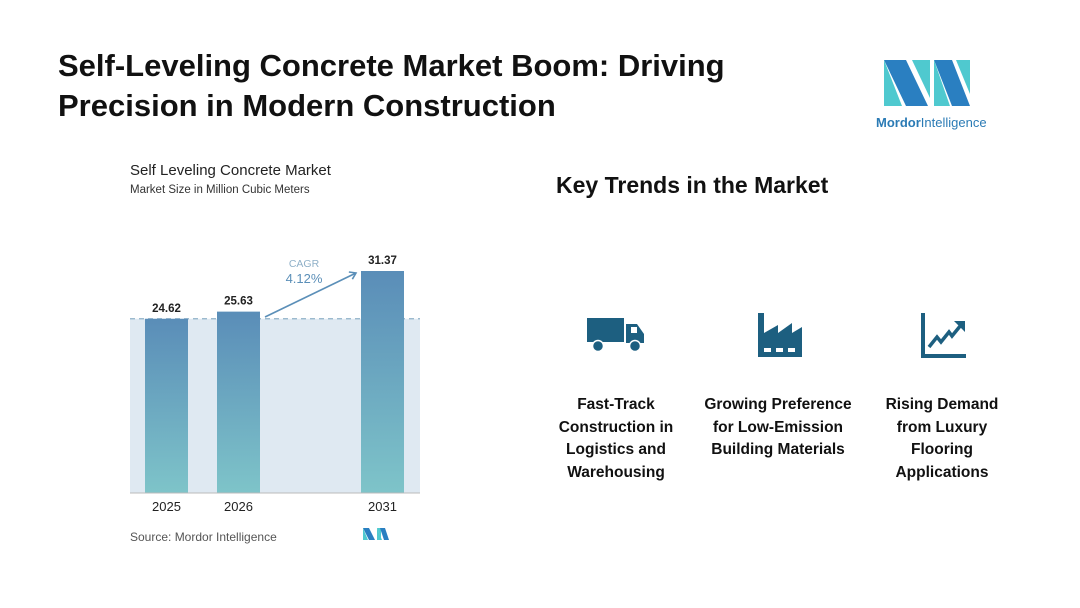 Image resolution: width=1080 pixels, height=608 pixels. Describe the element at coordinates (304, 278) in the screenshot. I see `cagr-value: 4.12%` at that location.